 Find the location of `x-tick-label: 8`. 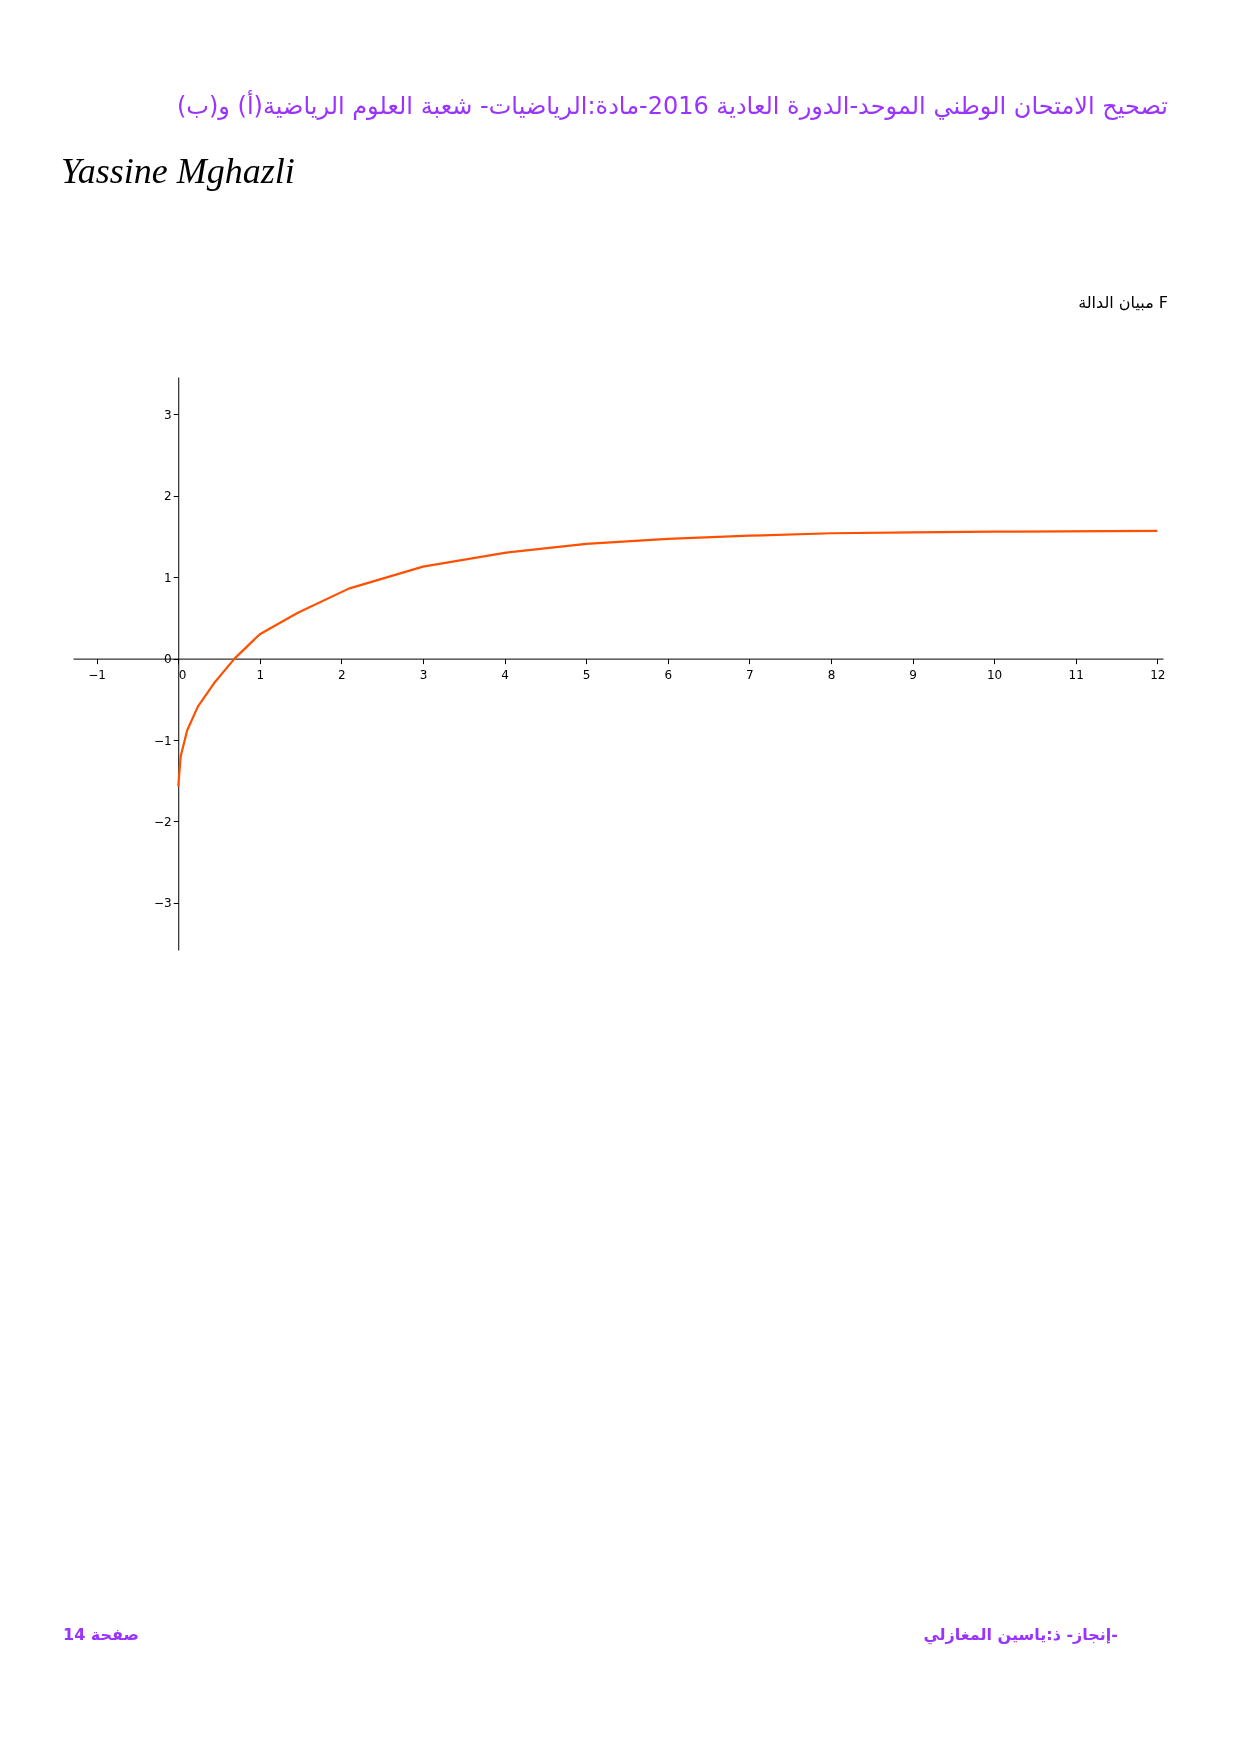

x-tick-label: 8 is located at coordinates (831, 675).